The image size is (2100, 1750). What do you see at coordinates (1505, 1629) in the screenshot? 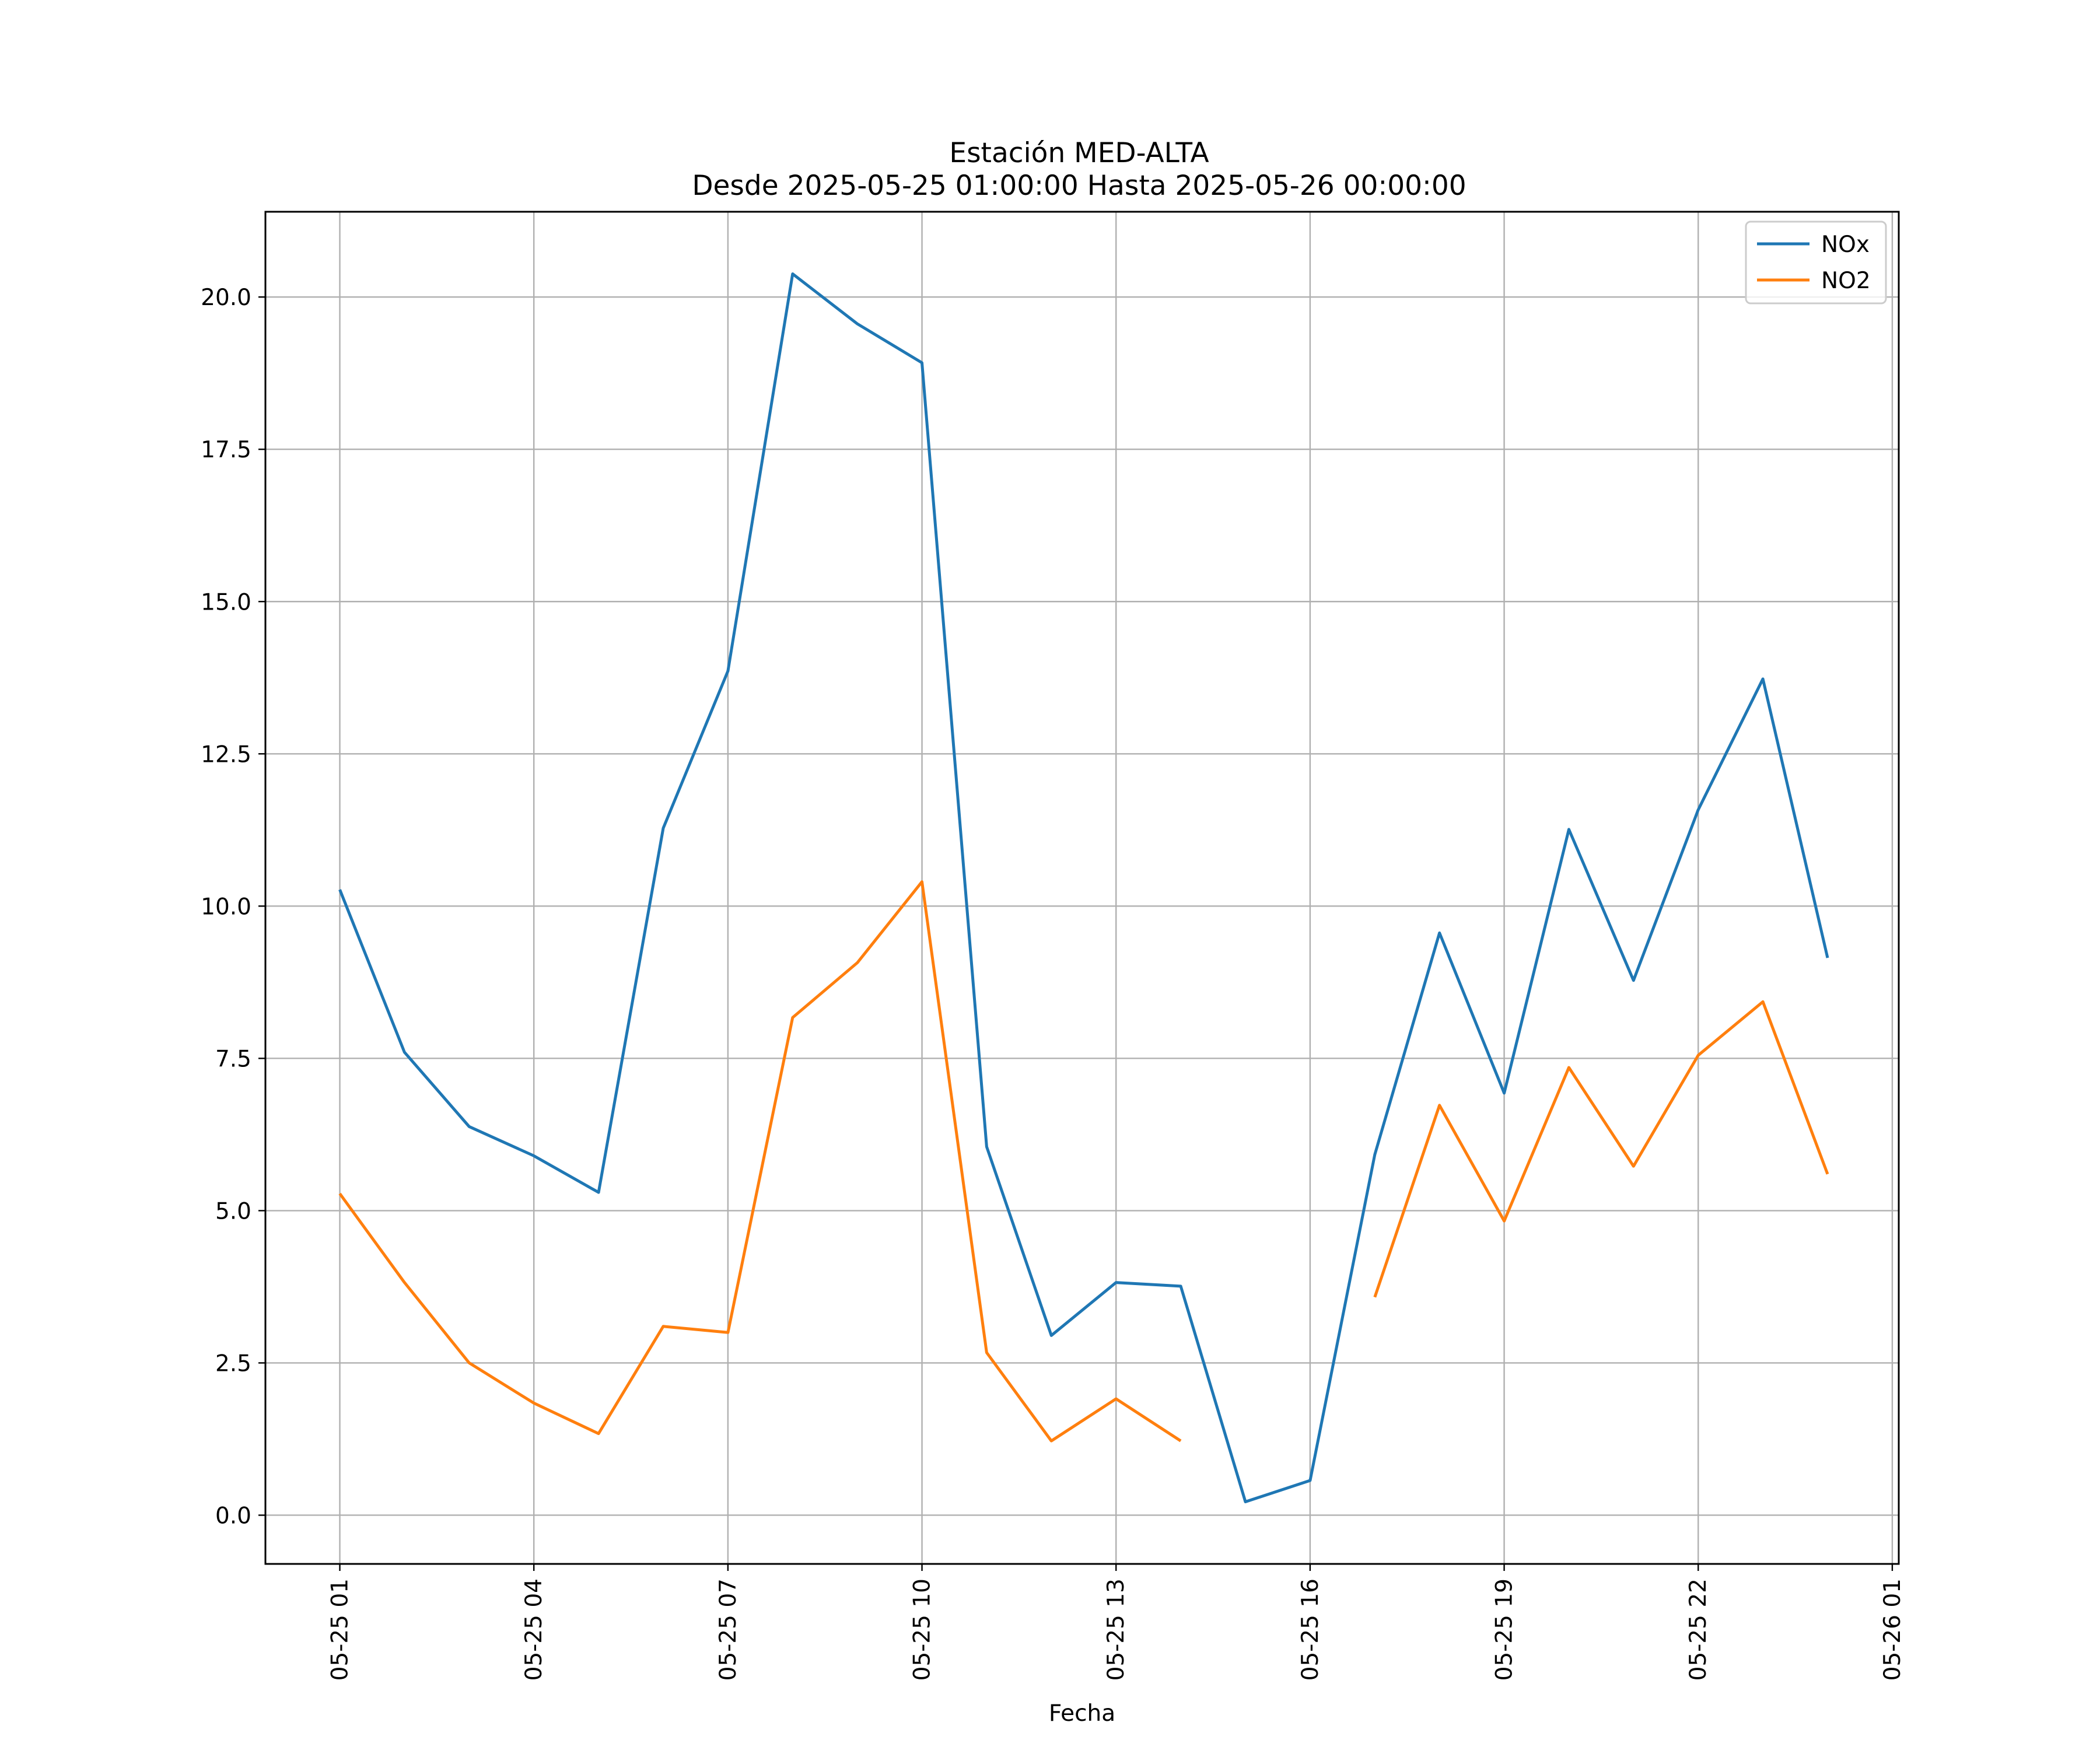
I see `x-tick-label: 05-25 19` at bounding box center [1505, 1629].